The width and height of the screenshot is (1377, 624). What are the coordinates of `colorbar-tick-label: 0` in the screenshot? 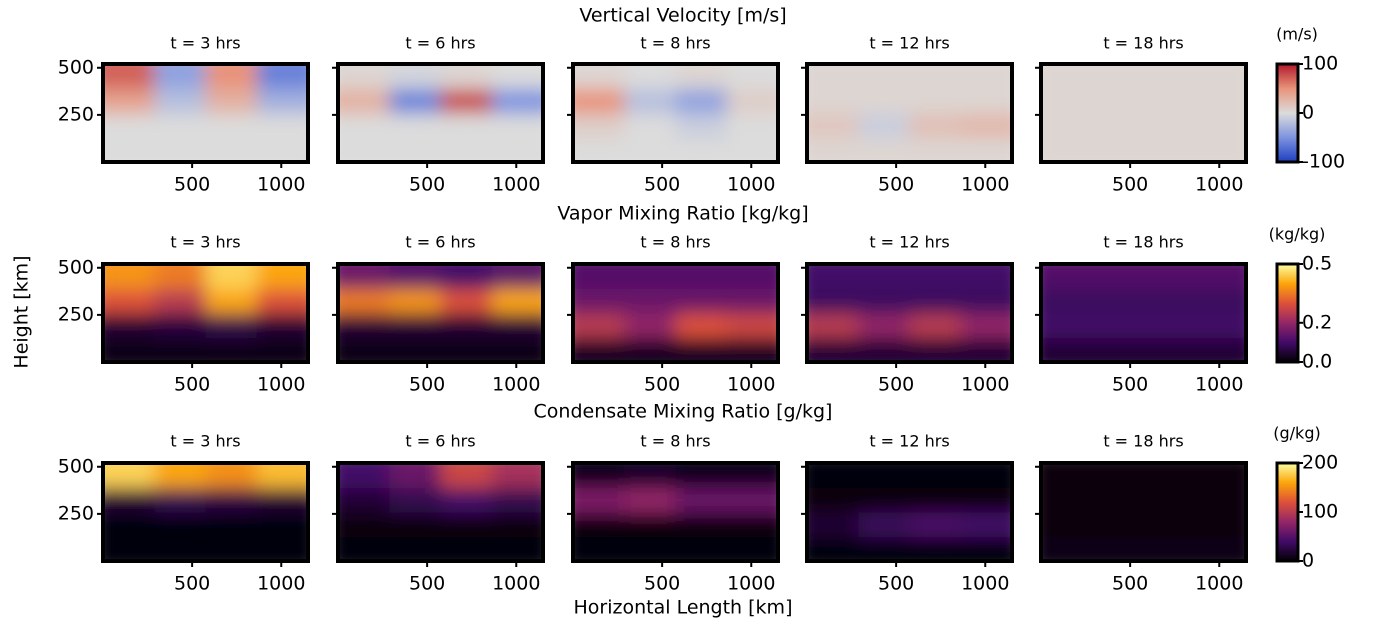 It's located at (1308, 113).